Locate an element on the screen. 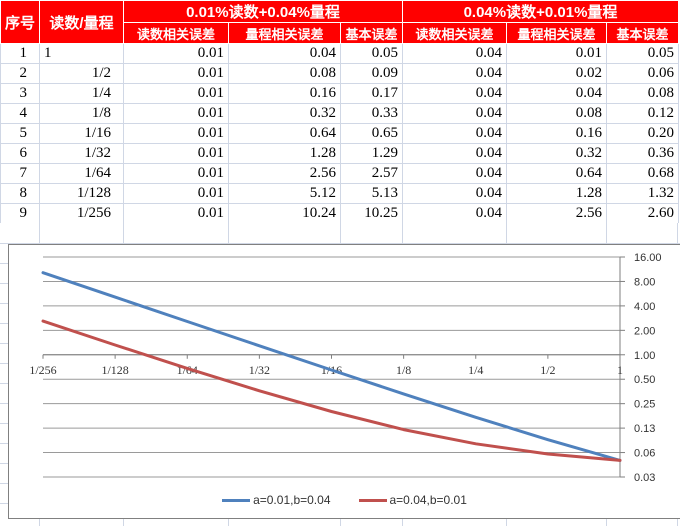 The height and width of the screenshot is (526, 680). x-tick-label: 1 is located at coordinates (620, 370).